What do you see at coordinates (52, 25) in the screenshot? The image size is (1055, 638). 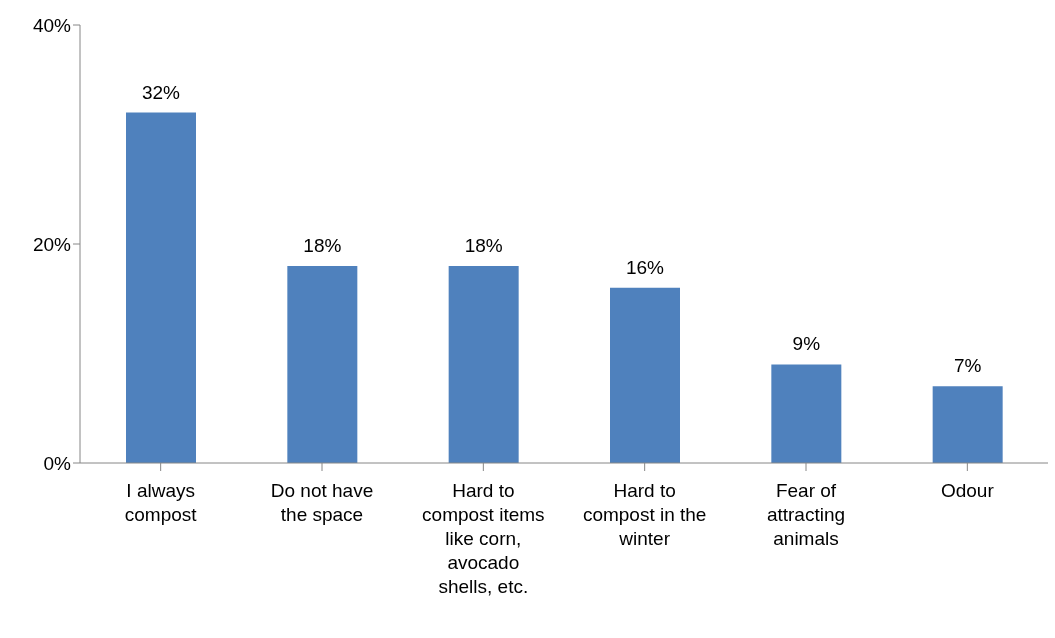 I see `y-tick-label: 40%` at bounding box center [52, 25].